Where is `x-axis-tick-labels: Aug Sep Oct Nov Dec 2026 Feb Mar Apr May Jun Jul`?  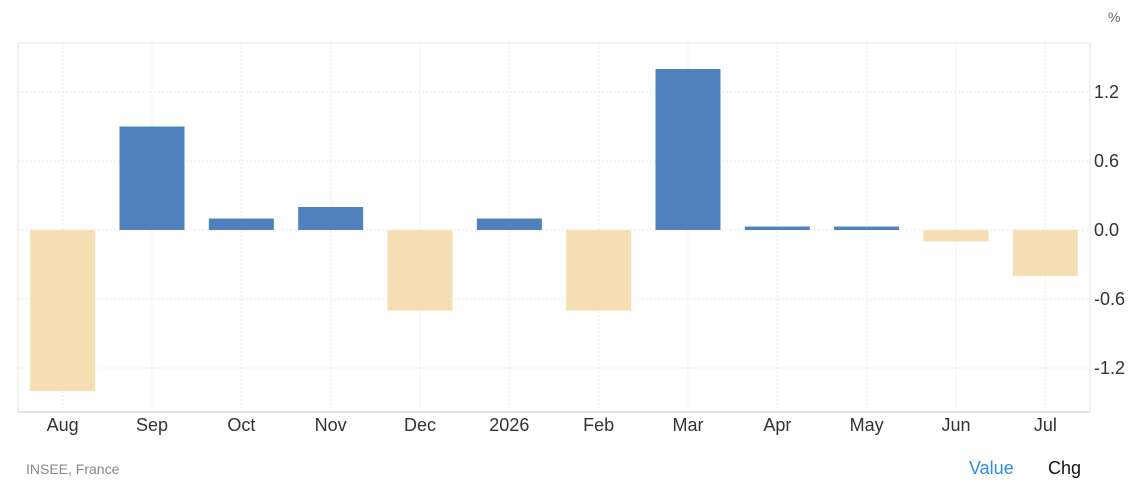
x-axis-tick-labels: Aug Sep Oct Nov Dec 2026 Feb Mar Apr May Jun Jul is located at coordinates (552, 425).